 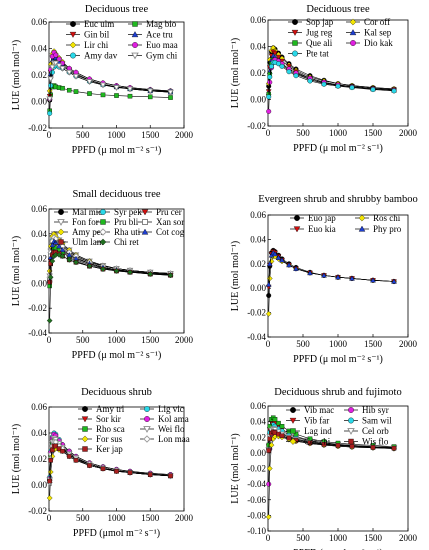 I want to click on chart-title: Deciduous shrub, so click(x=116, y=392).